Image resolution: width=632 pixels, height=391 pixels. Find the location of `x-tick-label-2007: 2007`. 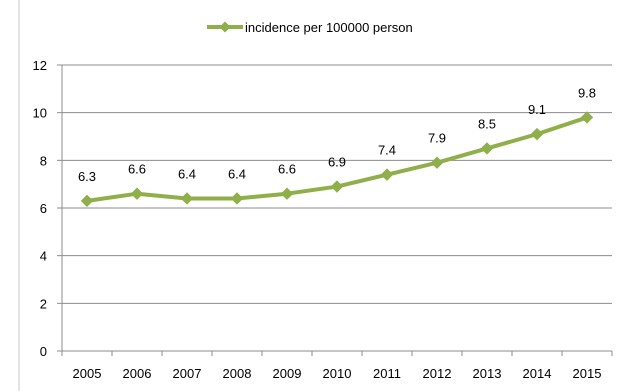

x-tick-label-2007: 2007 is located at coordinates (187, 373).